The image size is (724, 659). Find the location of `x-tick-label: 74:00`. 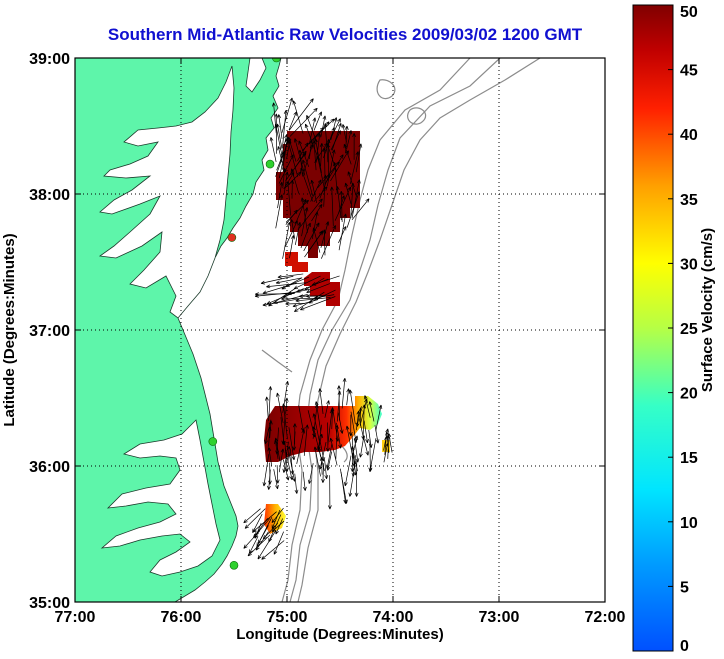

x-tick-label: 74:00 is located at coordinates (393, 617).